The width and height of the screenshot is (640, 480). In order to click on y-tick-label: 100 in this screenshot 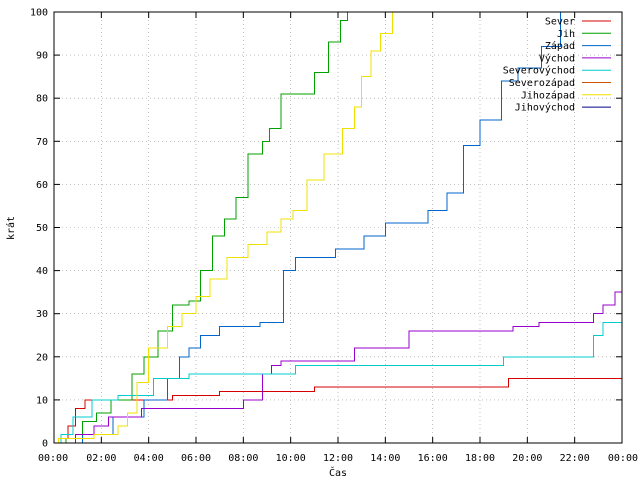, I will do `click(39, 13)`.